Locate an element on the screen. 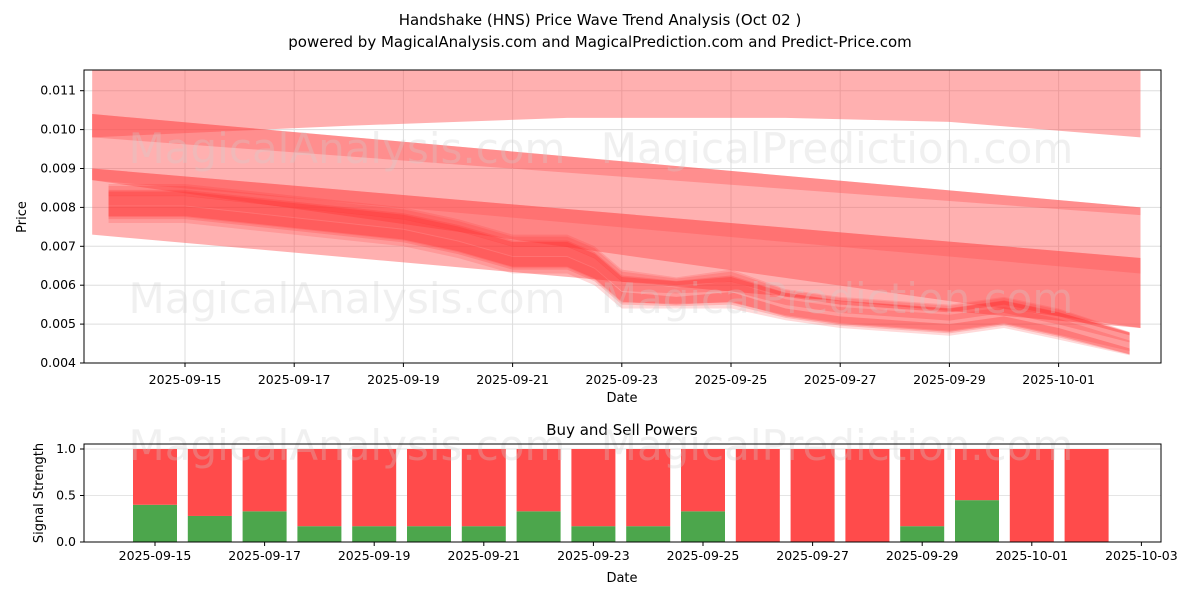 The image size is (1200, 600). y-tick-label: 0.5 is located at coordinates (66, 495).